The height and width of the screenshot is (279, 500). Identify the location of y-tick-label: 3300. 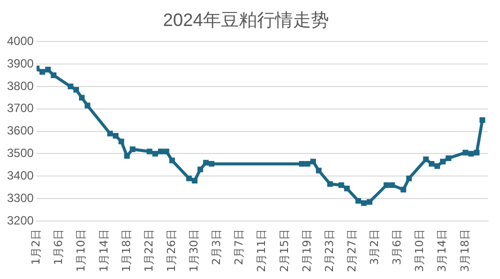
(20, 197).